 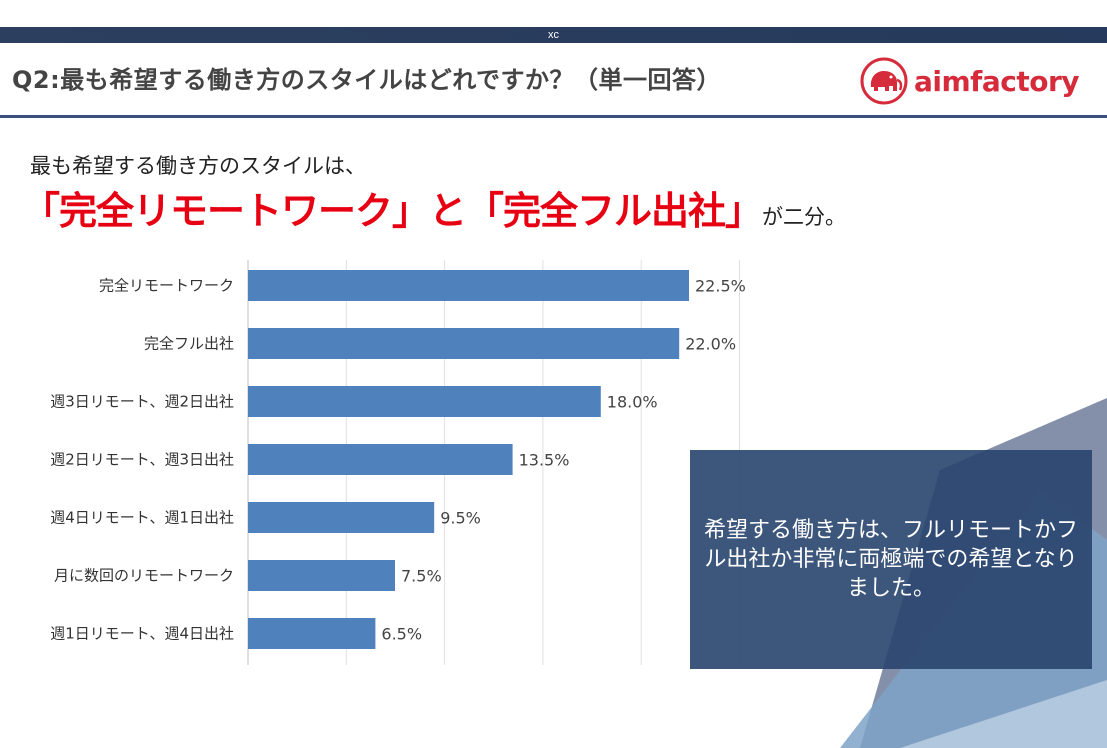 I want to click on lead-text-line2: 「完全リモートワーク」と「完全フル出社」が二分。, so click(x=434, y=207).